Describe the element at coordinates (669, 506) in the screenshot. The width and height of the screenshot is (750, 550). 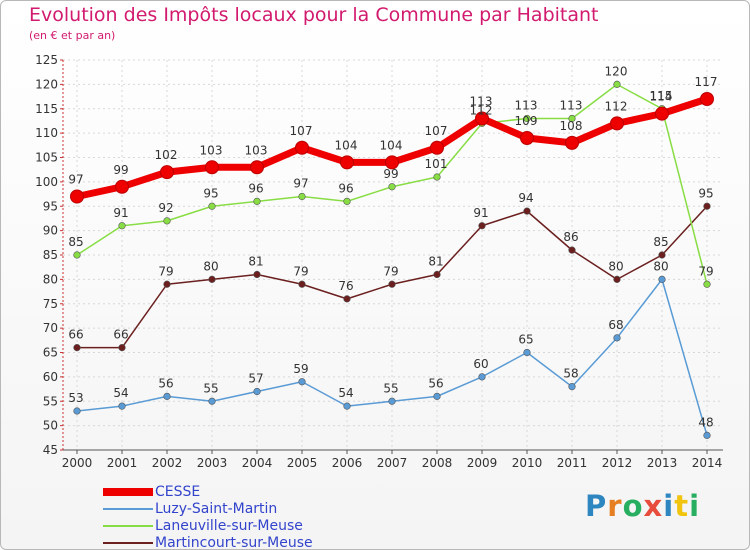
I see `logo-letter: i` at that location.